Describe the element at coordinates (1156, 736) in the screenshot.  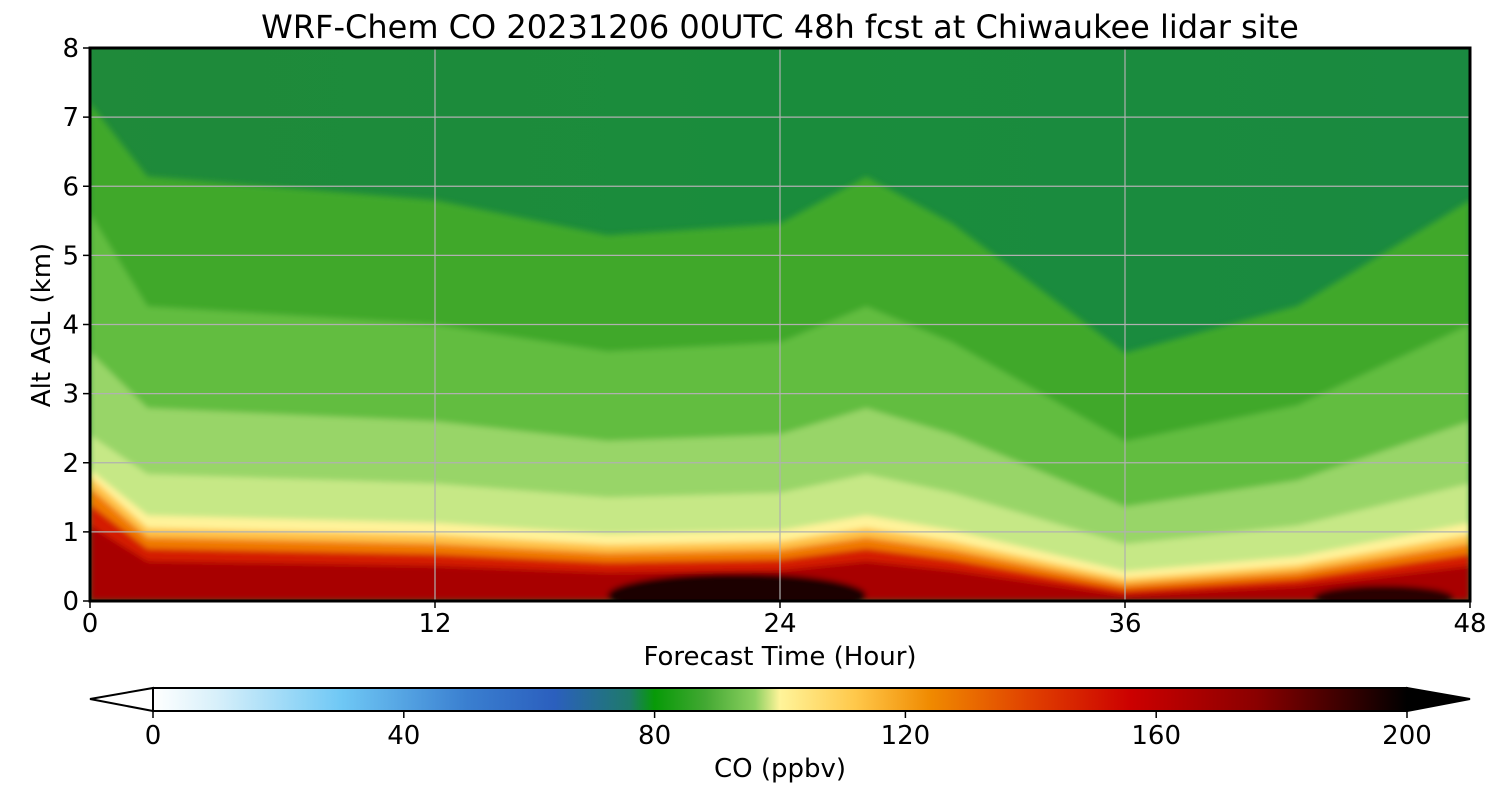
I see `colorbar-tick-label: 160` at that location.